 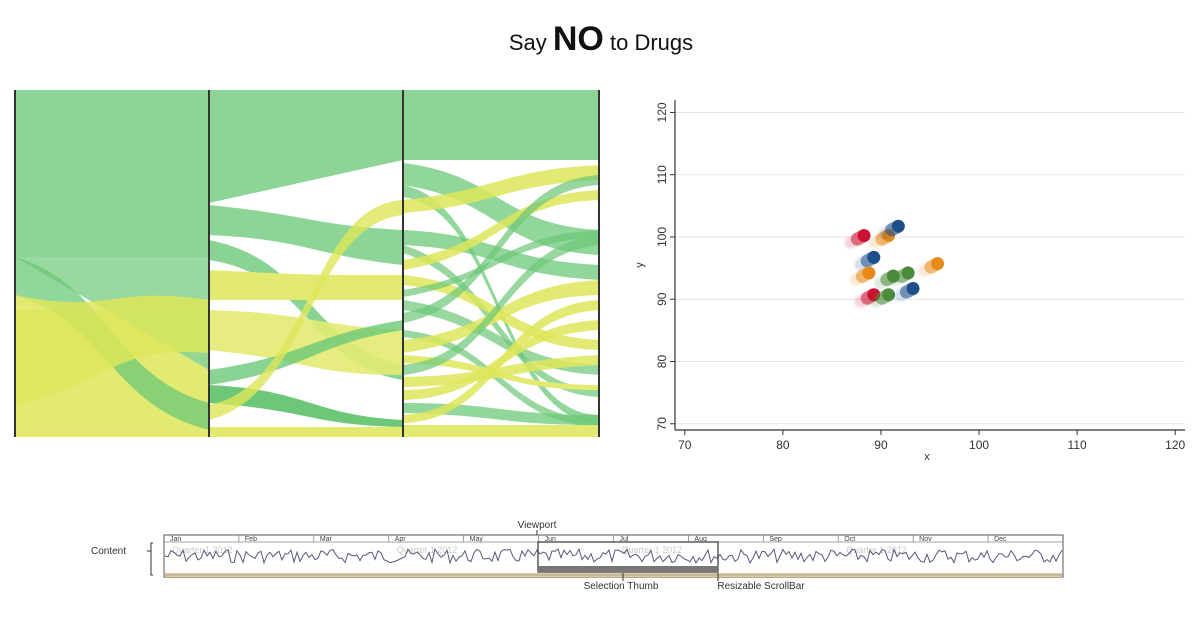 What do you see at coordinates (150, 559) in the screenshot?
I see `content-bracket` at bounding box center [150, 559].